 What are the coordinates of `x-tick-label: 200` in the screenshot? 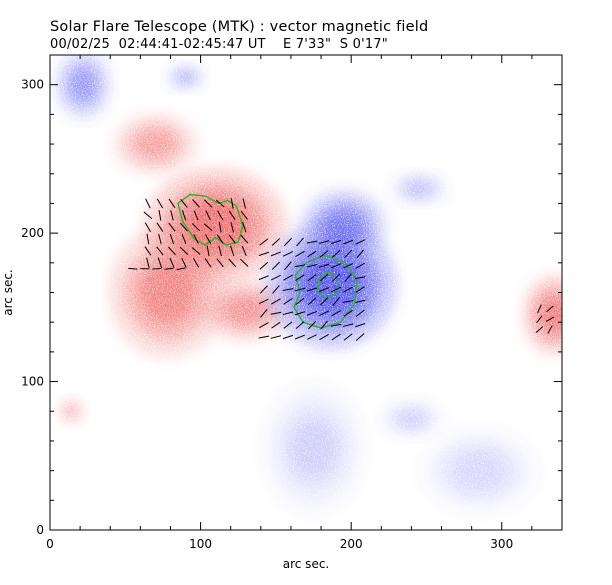 It's located at (351, 544).